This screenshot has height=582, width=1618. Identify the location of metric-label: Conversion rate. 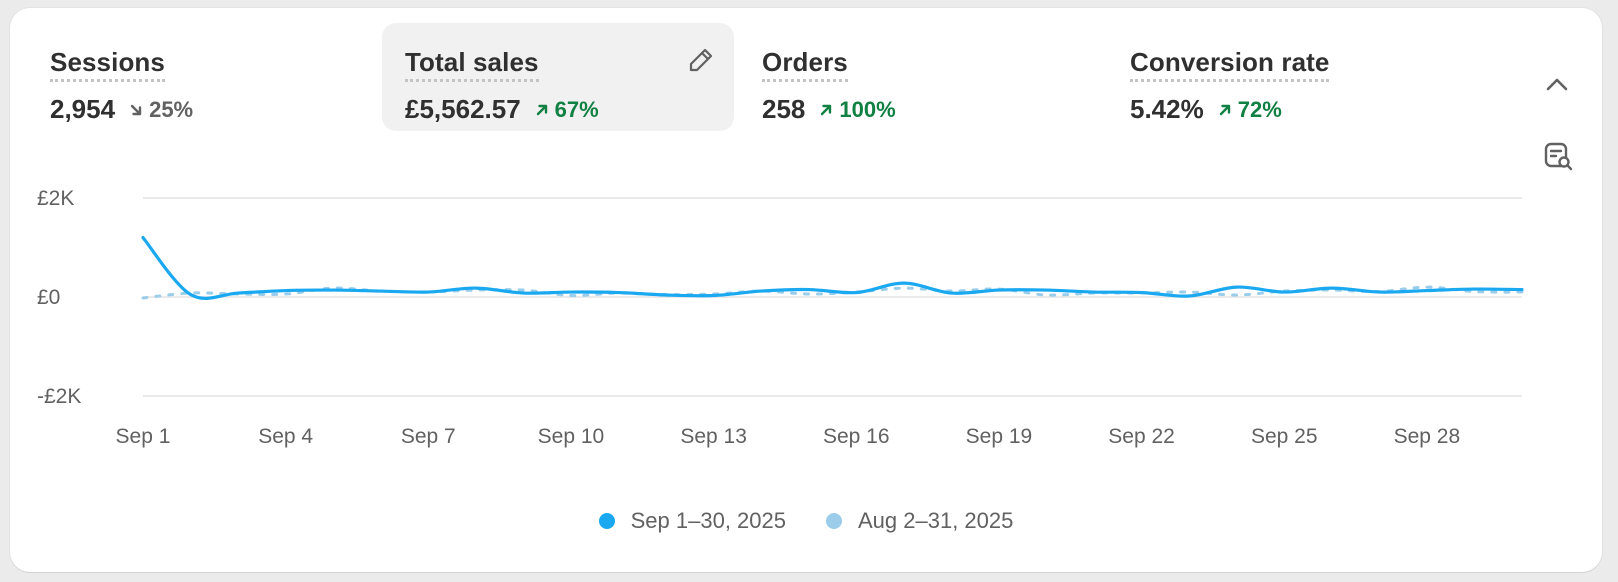
(1230, 64).